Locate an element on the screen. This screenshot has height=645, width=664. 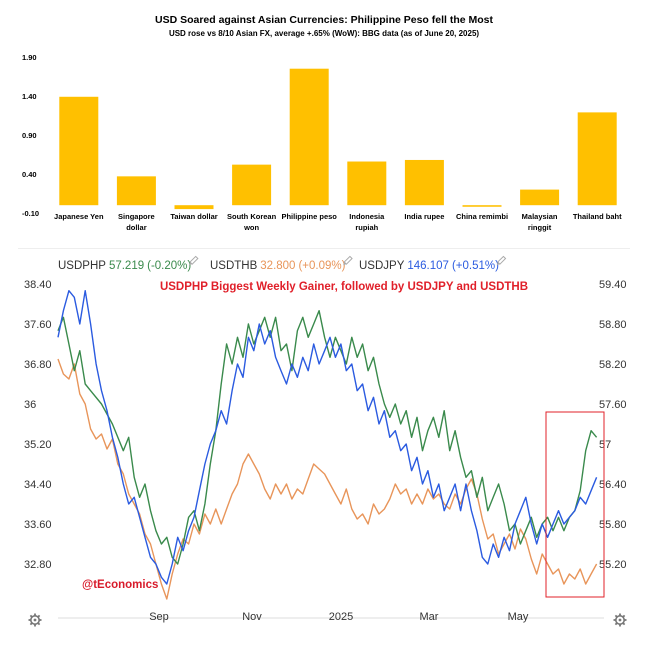
x-axis-tick-label: 2025 is located at coordinates (341, 617).